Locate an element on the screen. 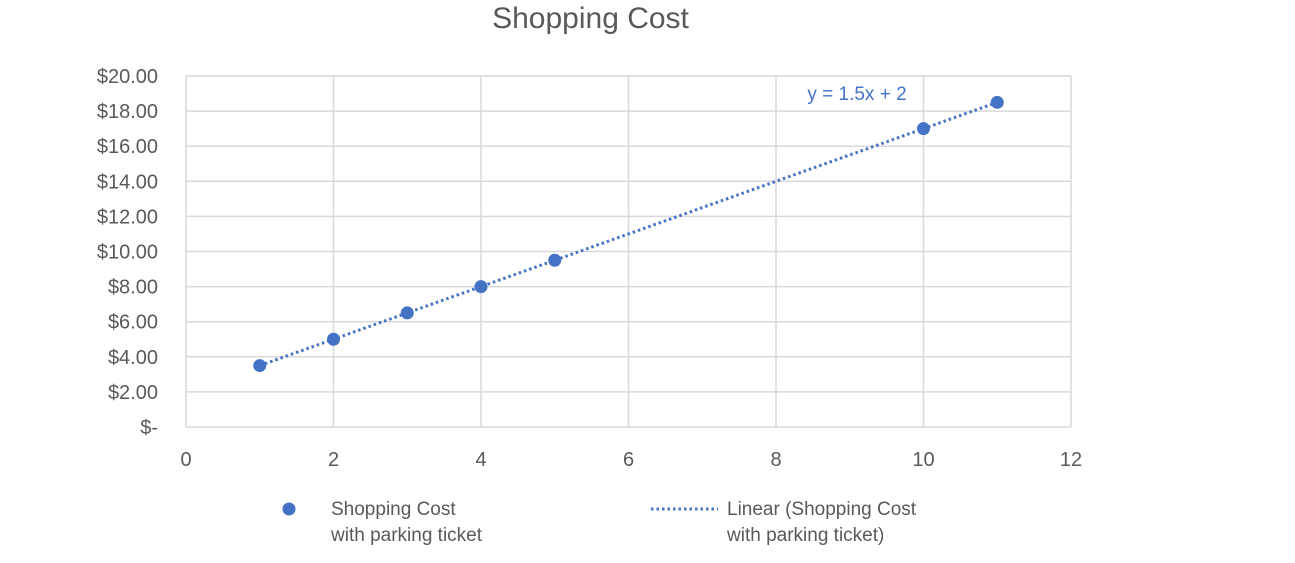 The height and width of the screenshot is (563, 1295). y-tick-label: $8.00 is located at coordinates (133, 288).